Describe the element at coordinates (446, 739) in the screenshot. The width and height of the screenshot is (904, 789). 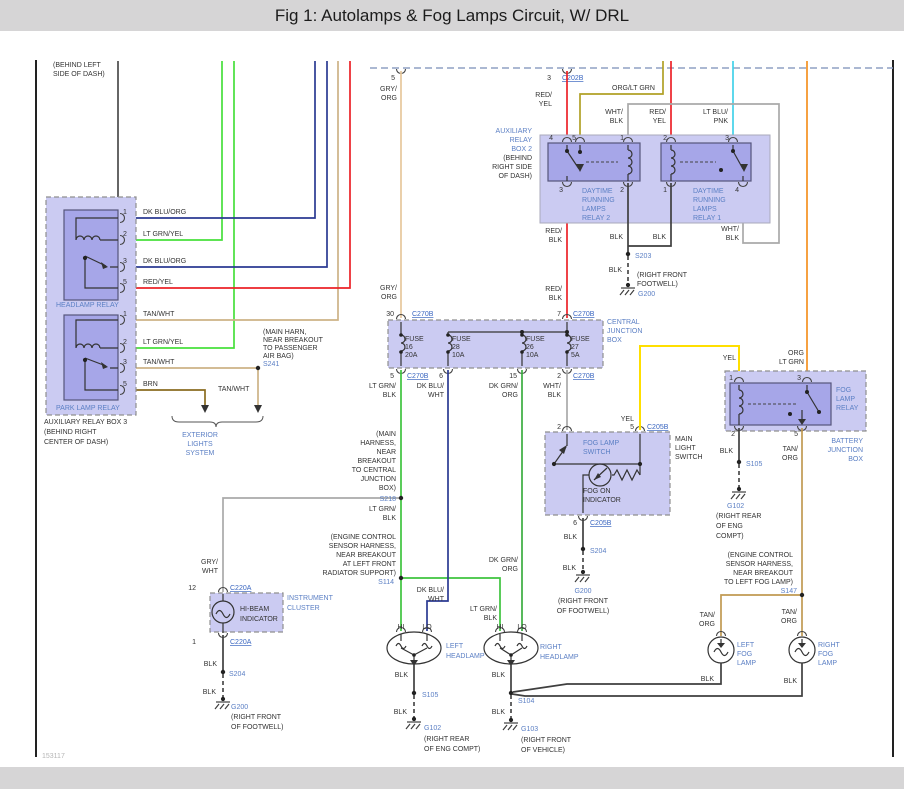
I see `svg-text: (RIGHT REAR` at that location.